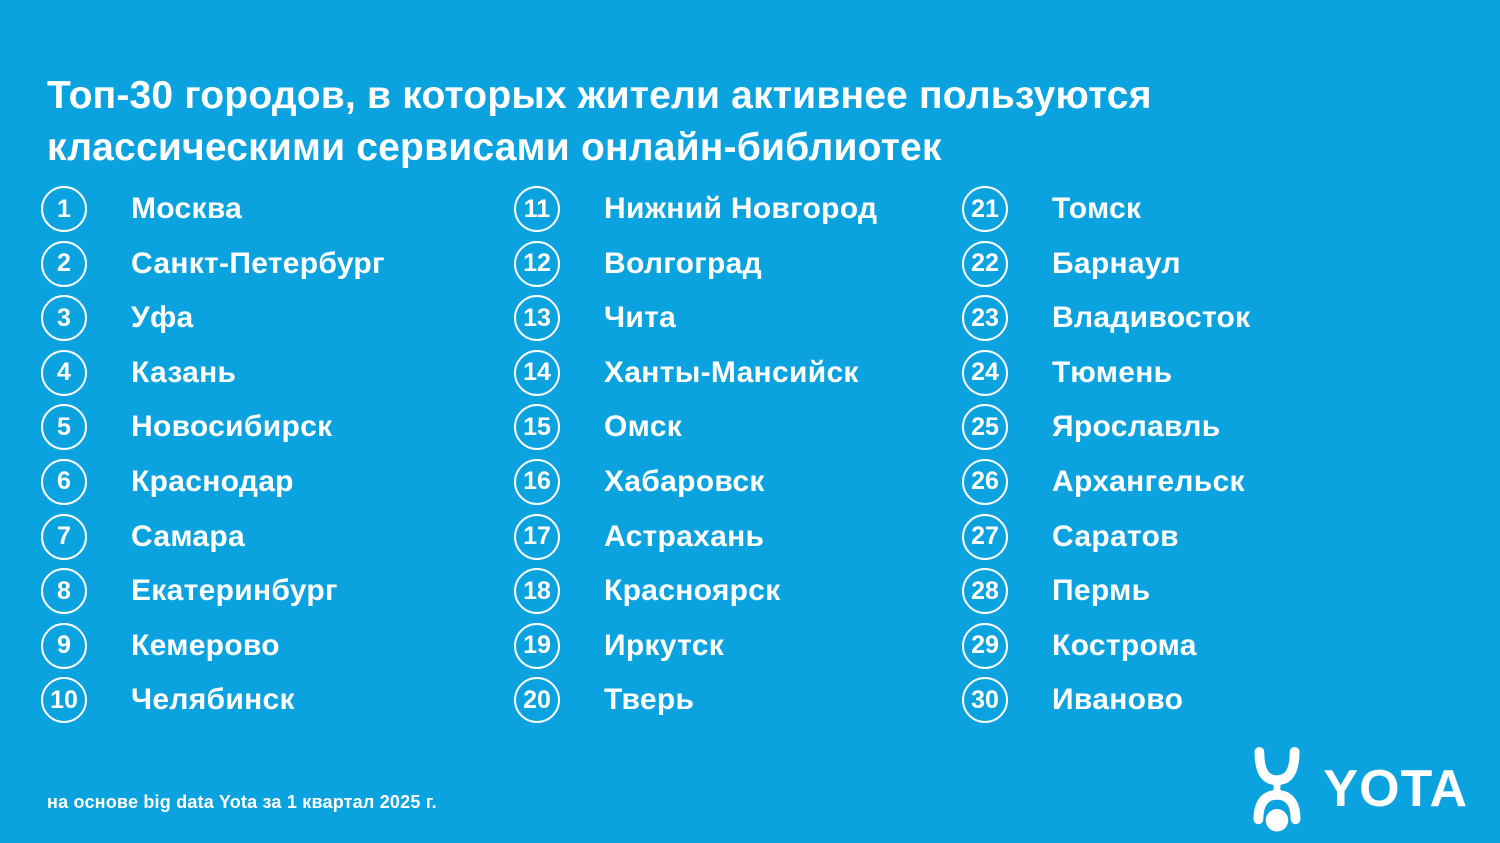  I want to click on list-item: 7 Самара, so click(277, 536).